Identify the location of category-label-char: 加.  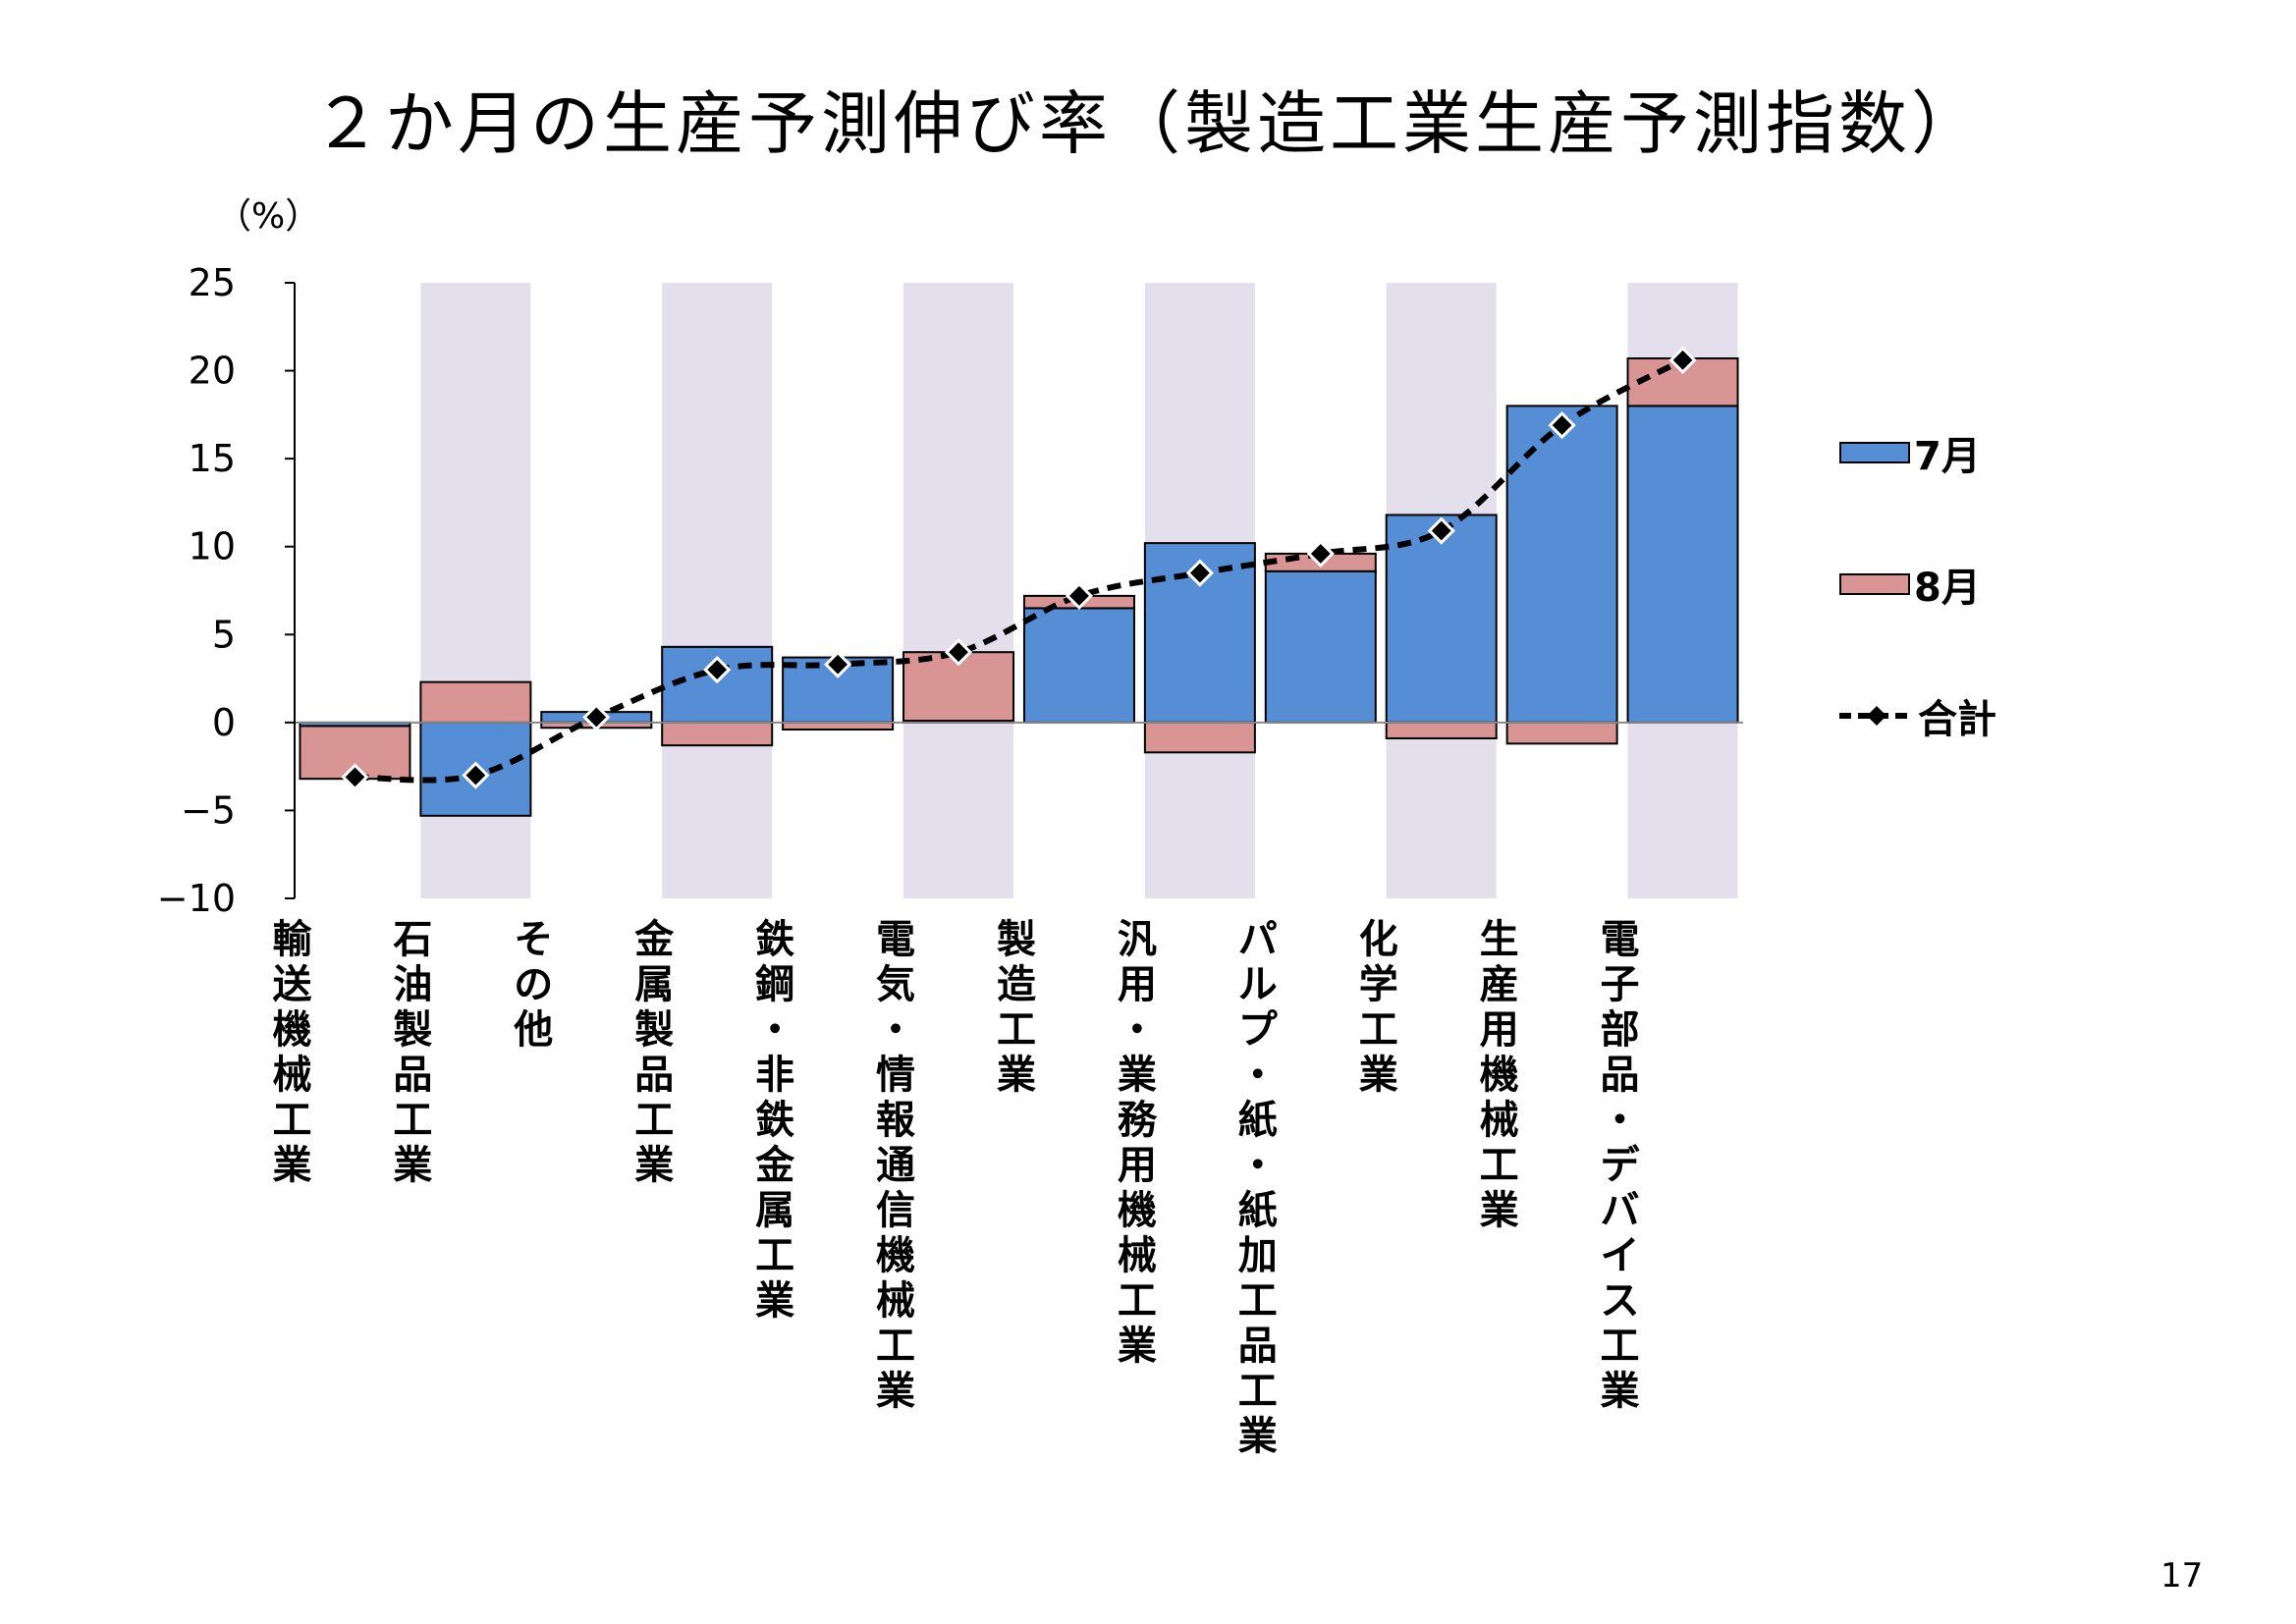
(1258, 1255).